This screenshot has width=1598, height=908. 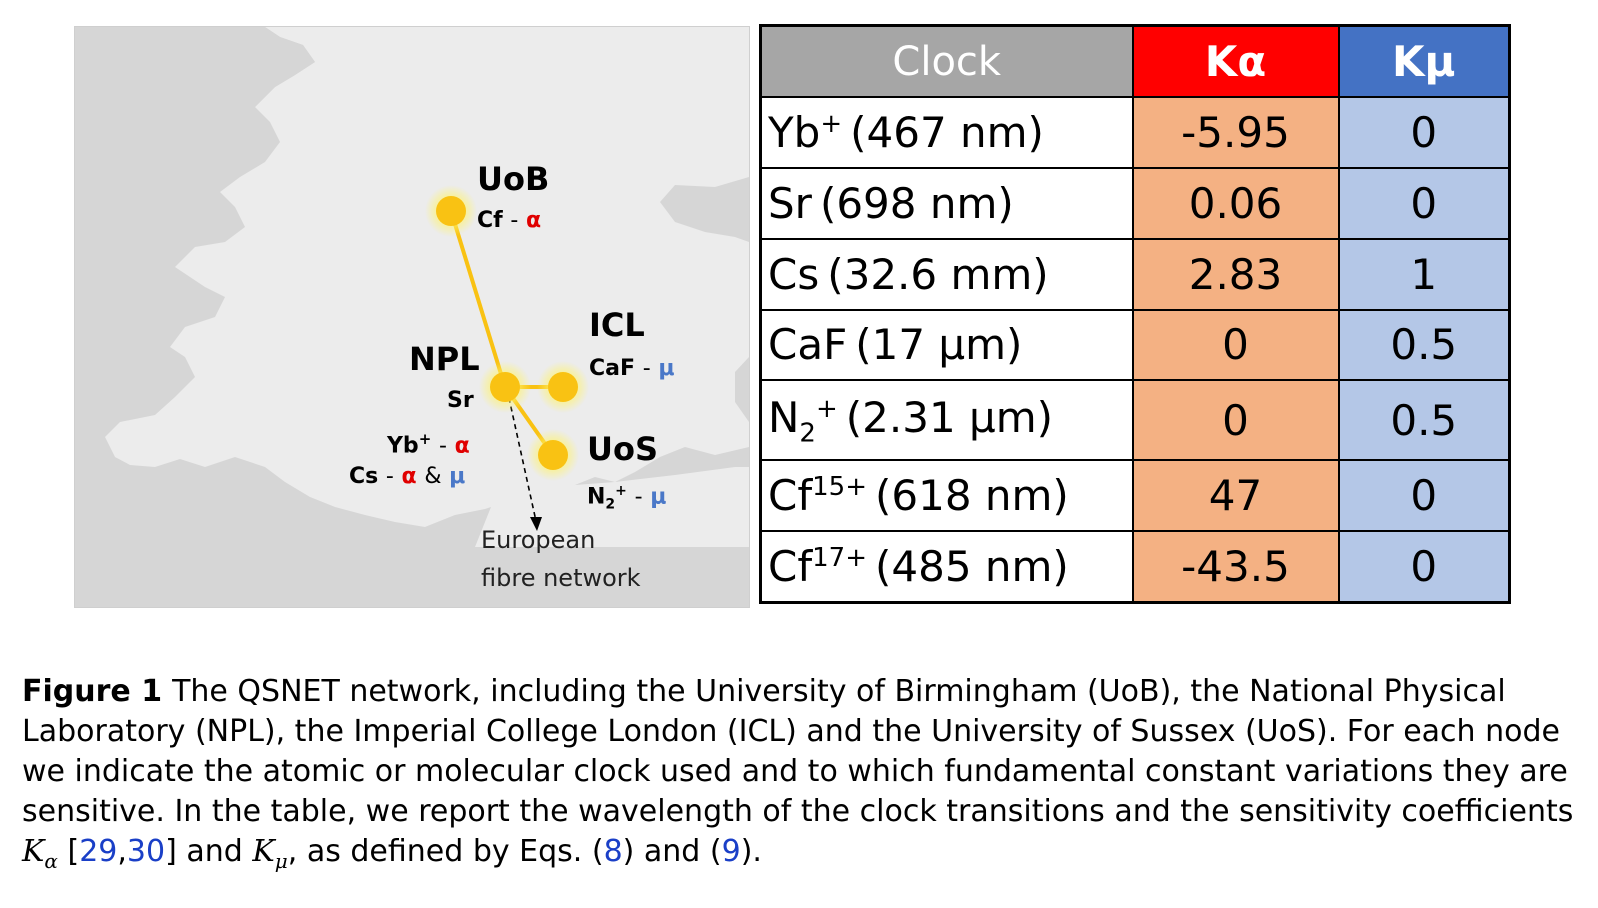 I want to click on table-row: N2+ (2.31 μm) 0 0.5, so click(x=1135, y=420).